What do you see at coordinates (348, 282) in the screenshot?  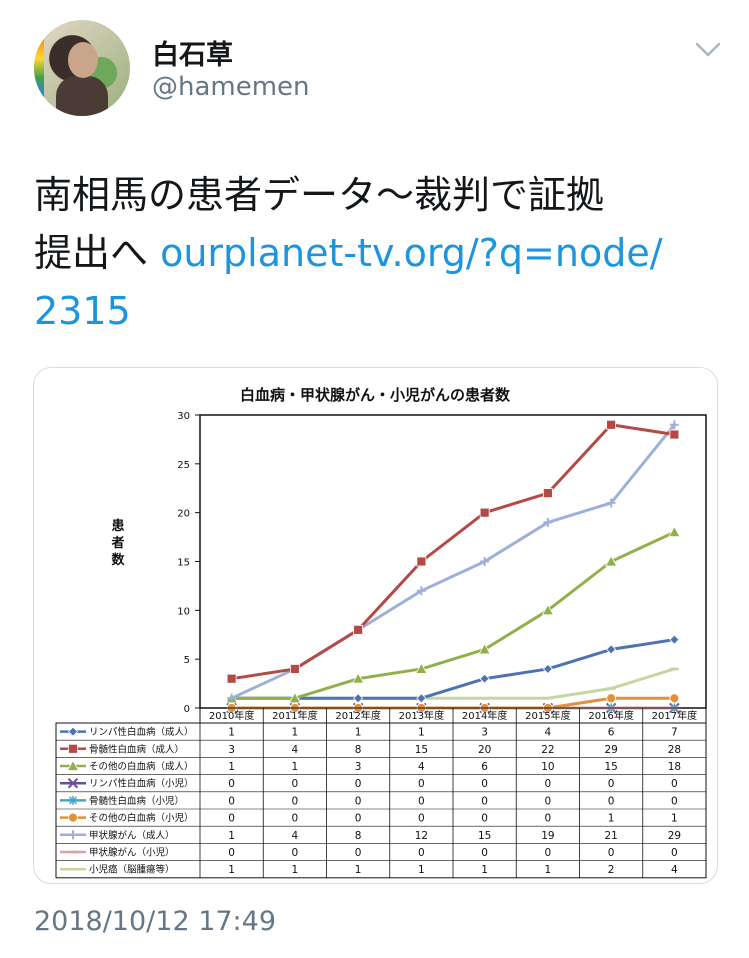 I see `tweet-link: ourplanet-tv.org/?q=node/2315` at bounding box center [348, 282].